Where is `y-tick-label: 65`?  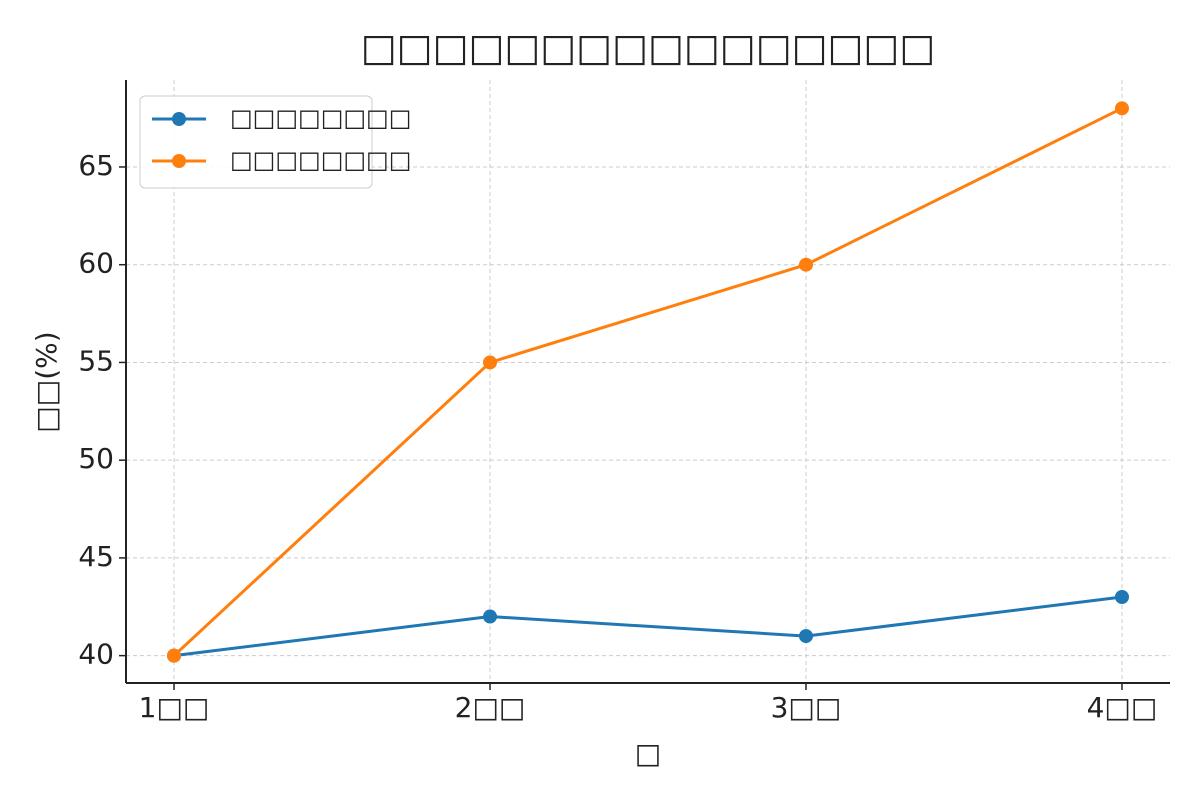 y-tick-label: 65 is located at coordinates (96, 165).